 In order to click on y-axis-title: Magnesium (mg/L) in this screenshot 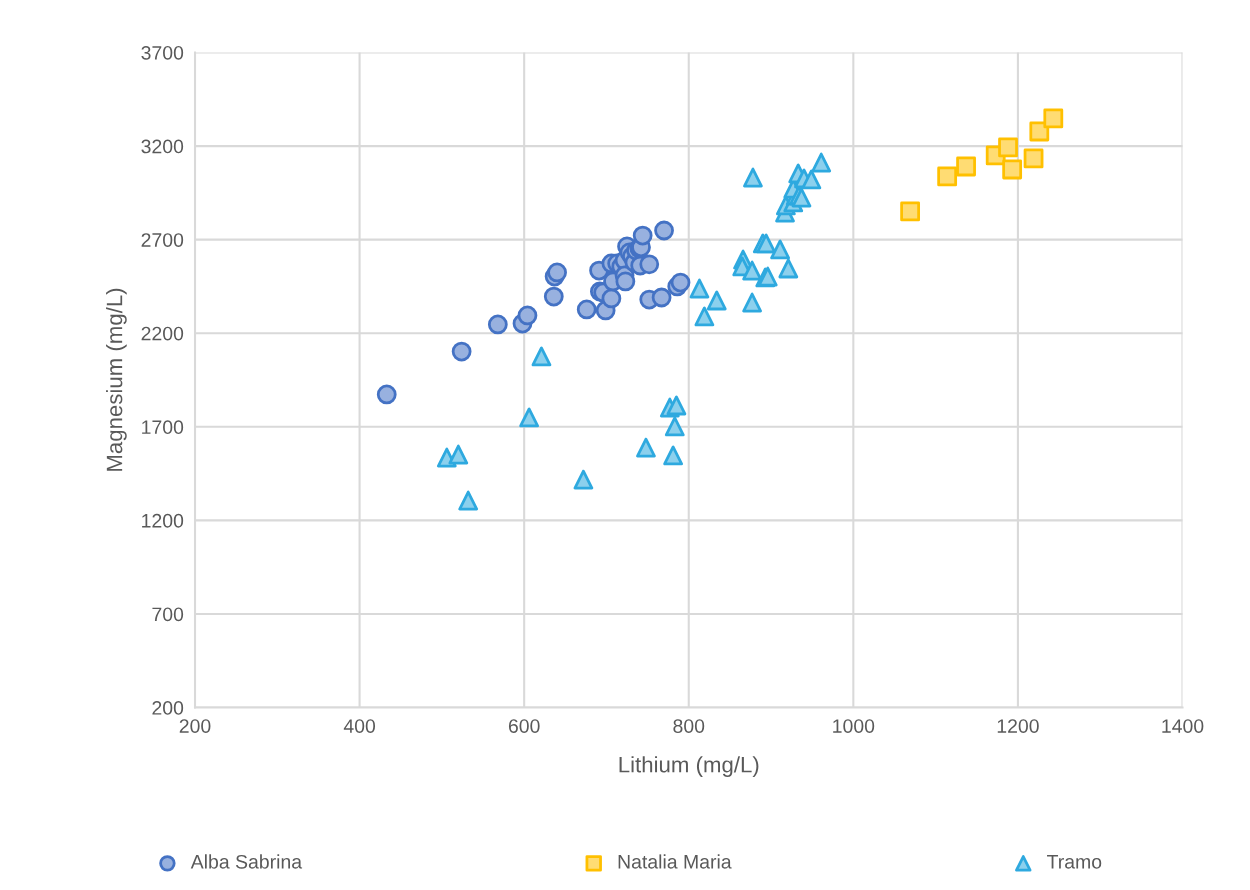, I will do `click(116, 379)`.